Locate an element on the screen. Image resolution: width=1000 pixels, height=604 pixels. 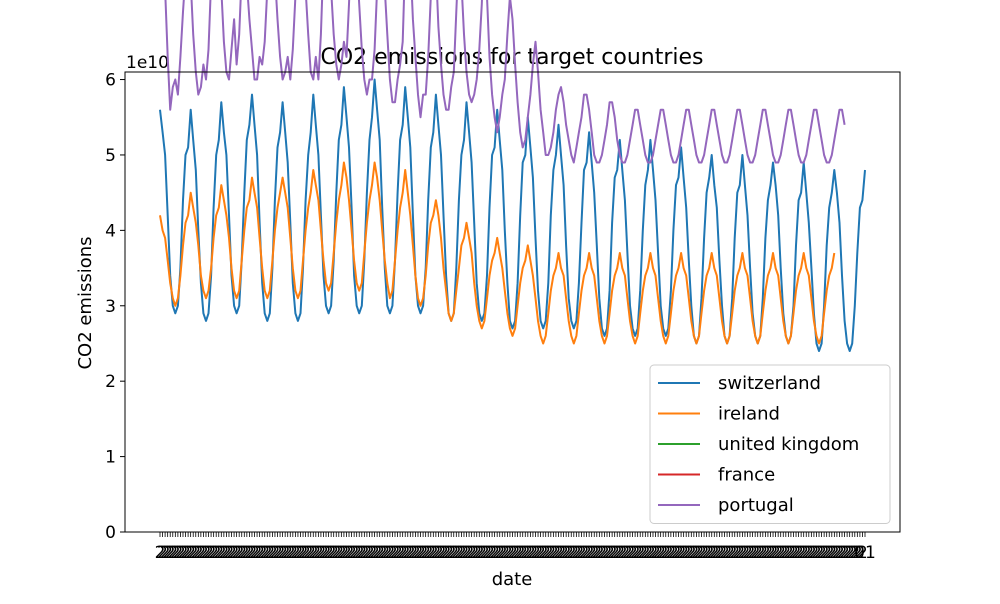
y-tick-label: 1 is located at coordinates (110, 458).